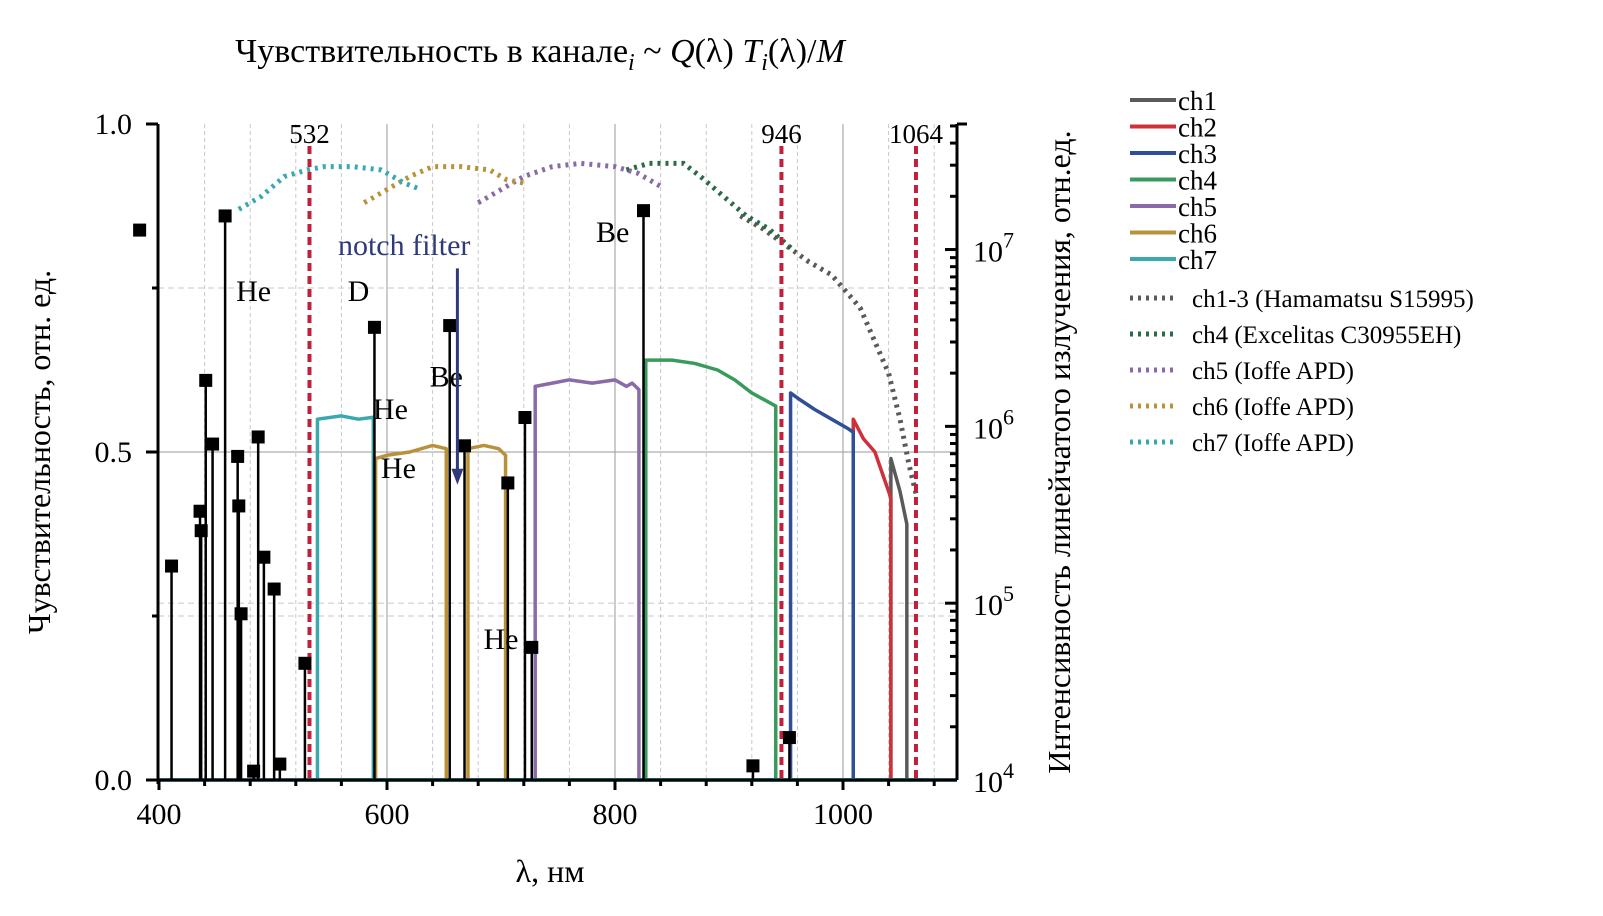 The image size is (1603, 916). I want to click on series-ch5, so click(587, 579).